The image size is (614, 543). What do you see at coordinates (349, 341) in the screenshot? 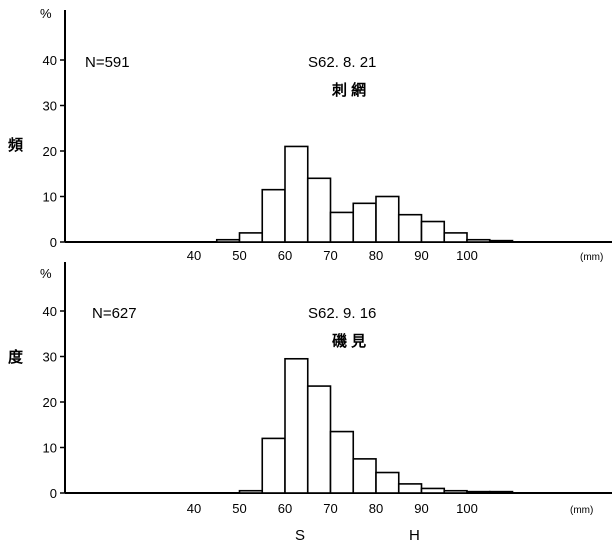
I see `gear-location-label: 磯 見` at bounding box center [349, 341].